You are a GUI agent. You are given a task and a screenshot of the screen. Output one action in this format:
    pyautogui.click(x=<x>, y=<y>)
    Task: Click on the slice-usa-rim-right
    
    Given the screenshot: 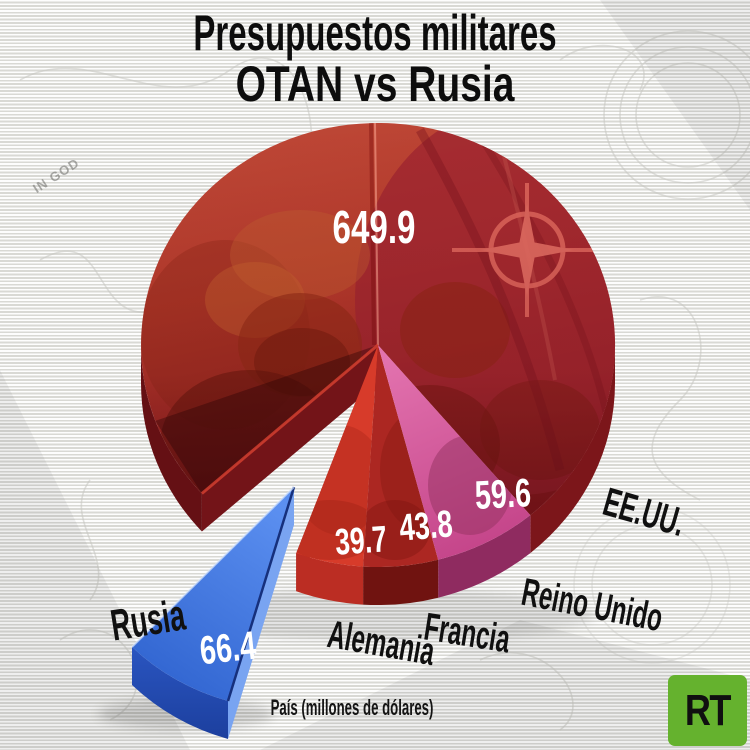 What is the action you would take?
    pyautogui.click(x=573, y=449)
    